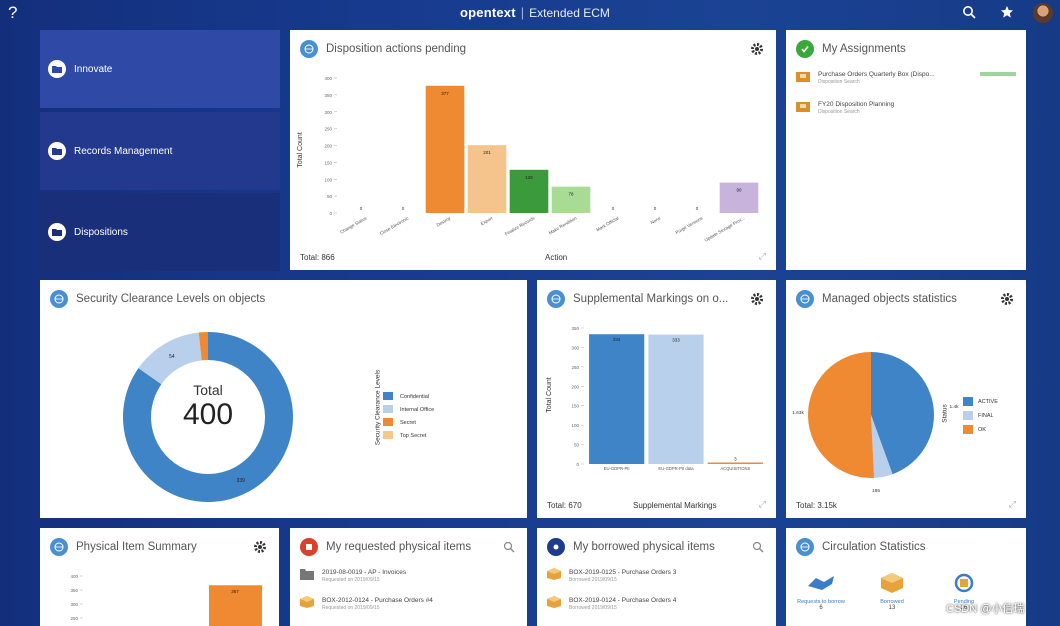 This screenshot has width=1060, height=626. What do you see at coordinates (821, 602) in the screenshot?
I see `stat-label: Requests to borrow` at bounding box center [821, 602].